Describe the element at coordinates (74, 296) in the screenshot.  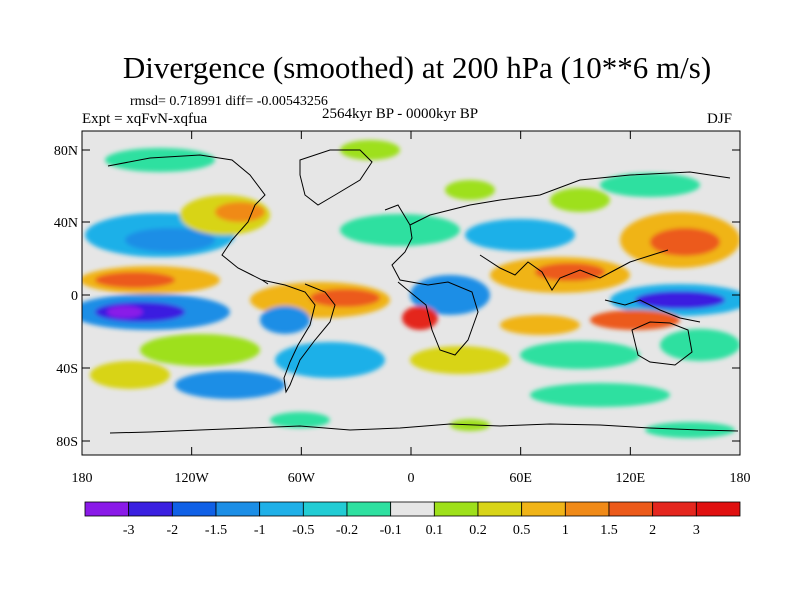
I see `lat-label: 0` at that location.